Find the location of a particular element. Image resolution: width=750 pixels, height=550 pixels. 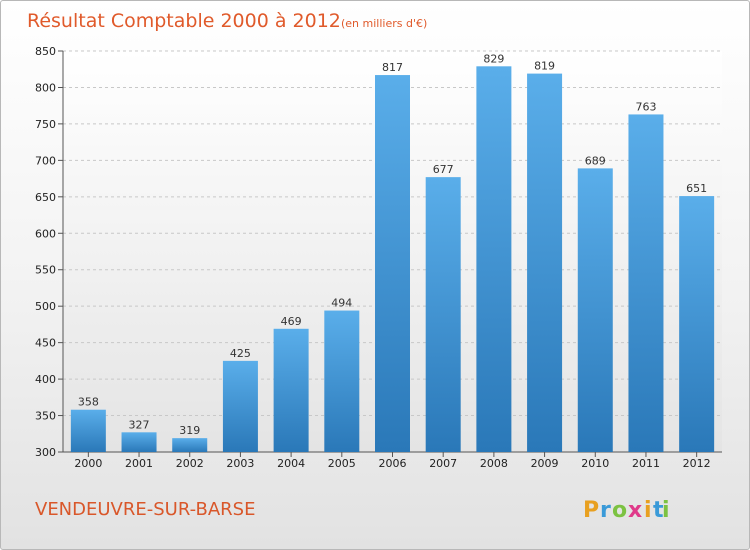

bar-2001 is located at coordinates (139, 442).